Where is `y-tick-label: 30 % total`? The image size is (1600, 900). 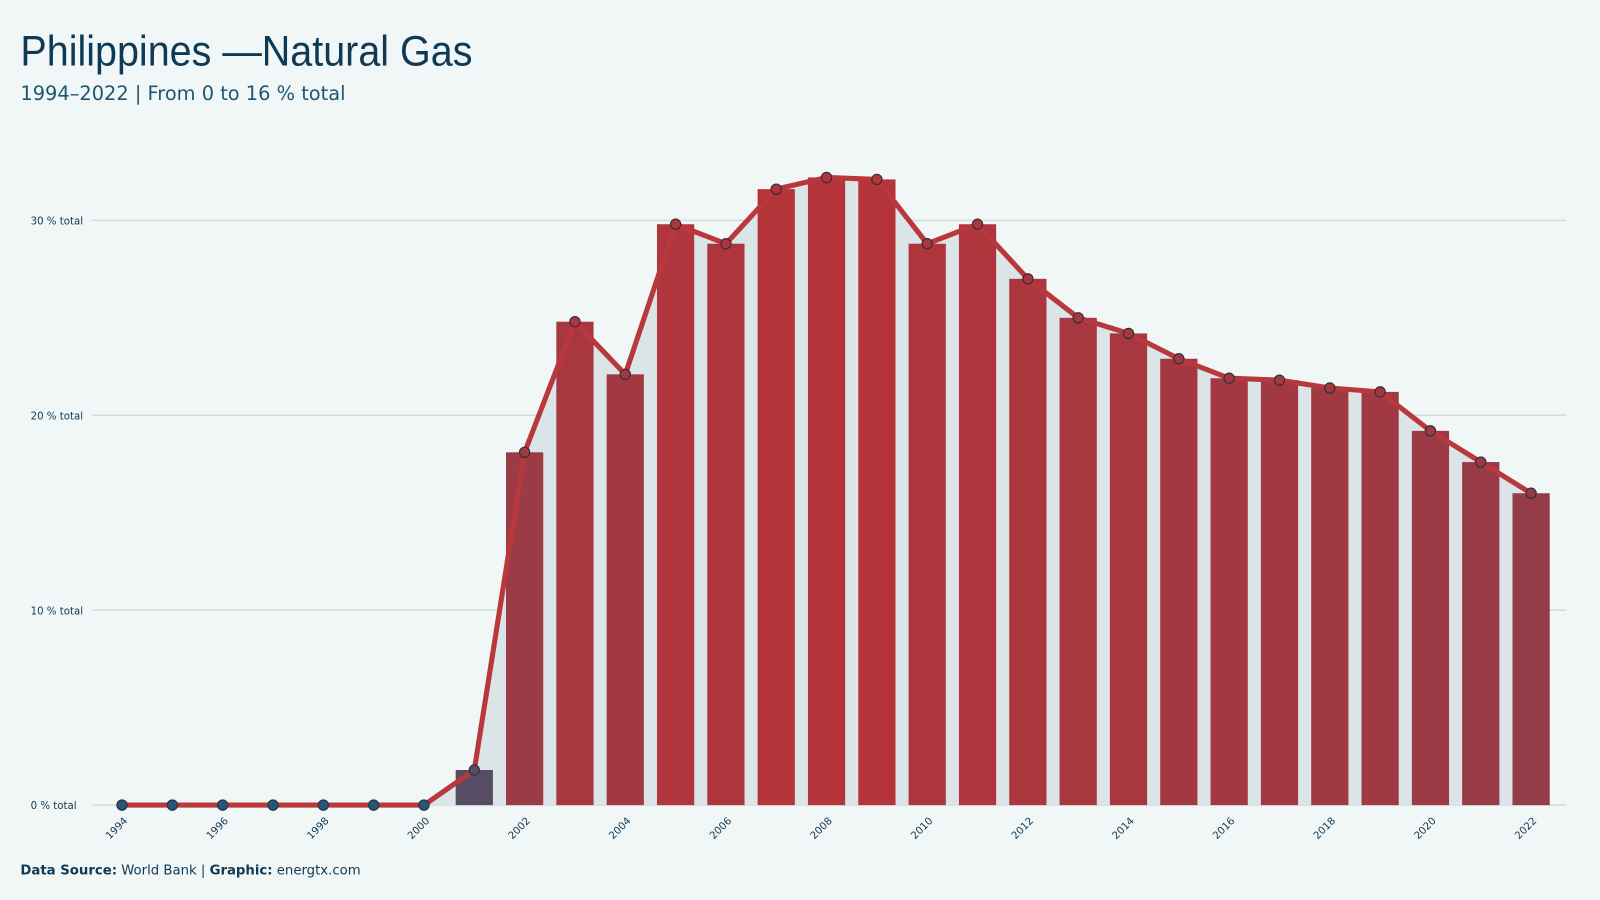 y-tick-label: 30 % total is located at coordinates (57, 221).